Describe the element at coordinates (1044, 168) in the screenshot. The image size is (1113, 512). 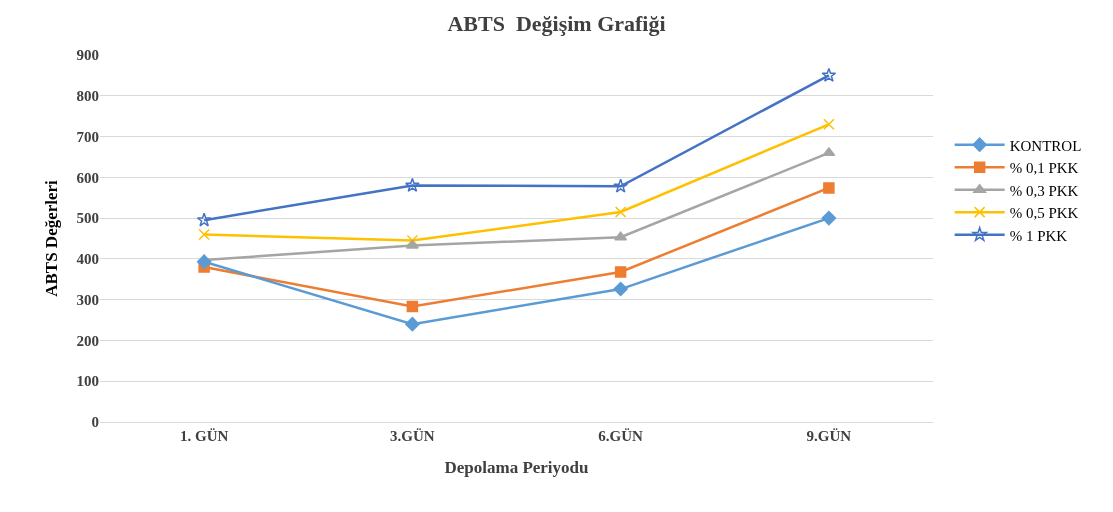
I see `legend-label: % 0,1 PKK` at that location.